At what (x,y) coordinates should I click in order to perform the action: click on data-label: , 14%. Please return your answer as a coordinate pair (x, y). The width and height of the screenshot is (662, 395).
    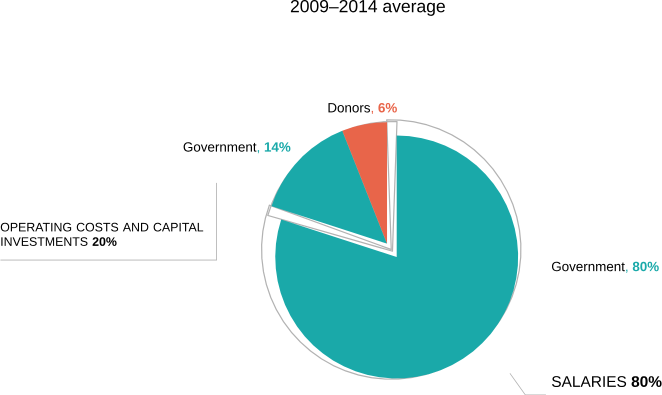
    Looking at the image, I should click on (274, 148).